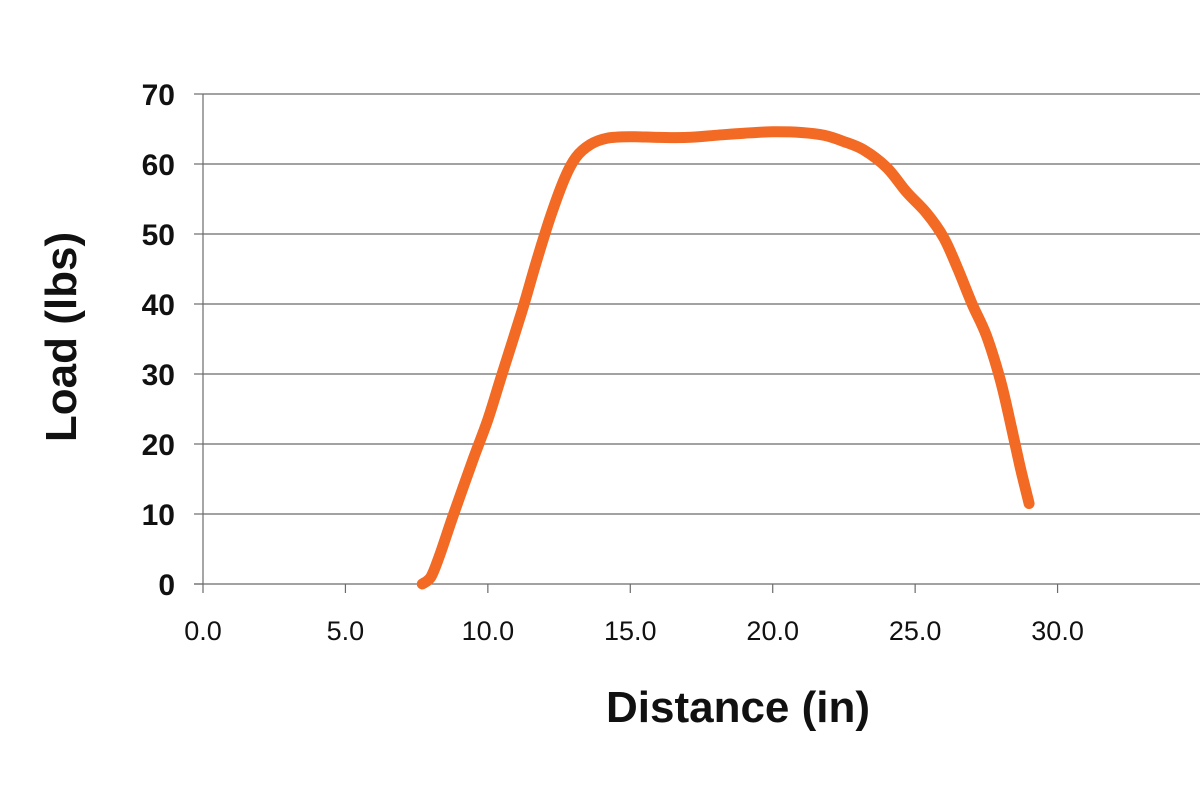 The image size is (1200, 800). I want to click on y-tick-label-40: 40, so click(158, 305).